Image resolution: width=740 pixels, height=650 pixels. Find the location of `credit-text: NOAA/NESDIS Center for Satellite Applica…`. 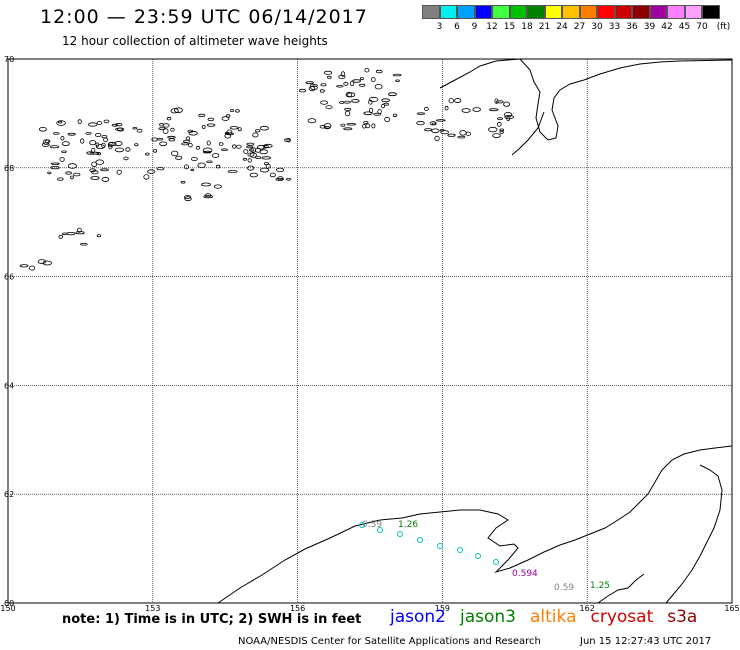

credit-text: NOAA/NESDIS Center for Satellite Applica… is located at coordinates (389, 641).